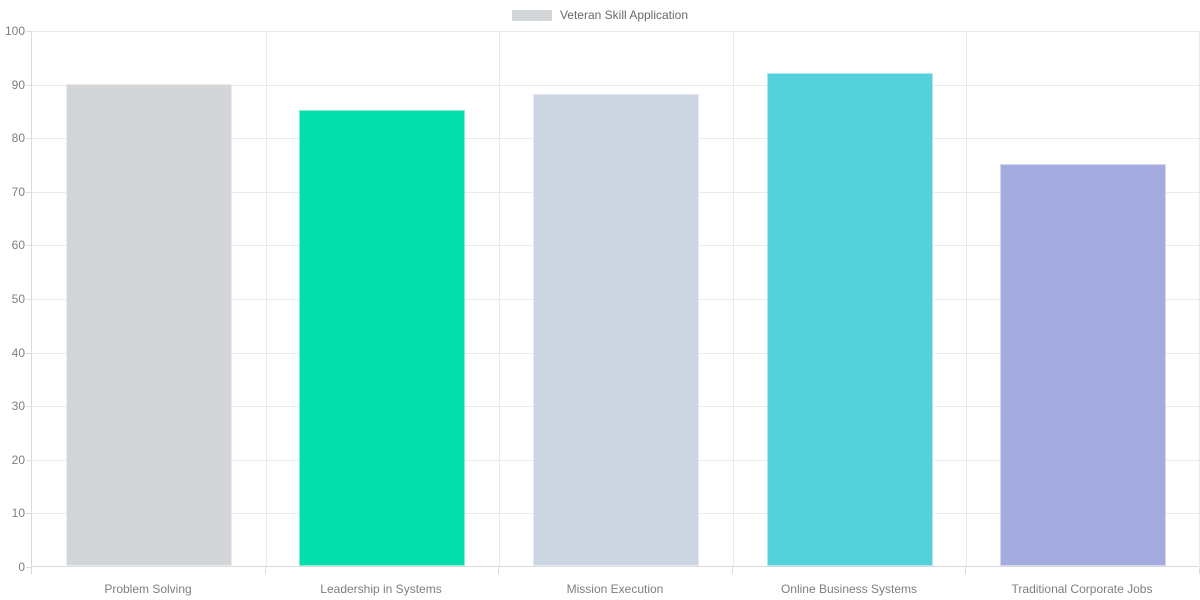 The height and width of the screenshot is (600, 1200). Describe the element at coordinates (18, 299) in the screenshot. I see `y-tick-label: 50` at that location.